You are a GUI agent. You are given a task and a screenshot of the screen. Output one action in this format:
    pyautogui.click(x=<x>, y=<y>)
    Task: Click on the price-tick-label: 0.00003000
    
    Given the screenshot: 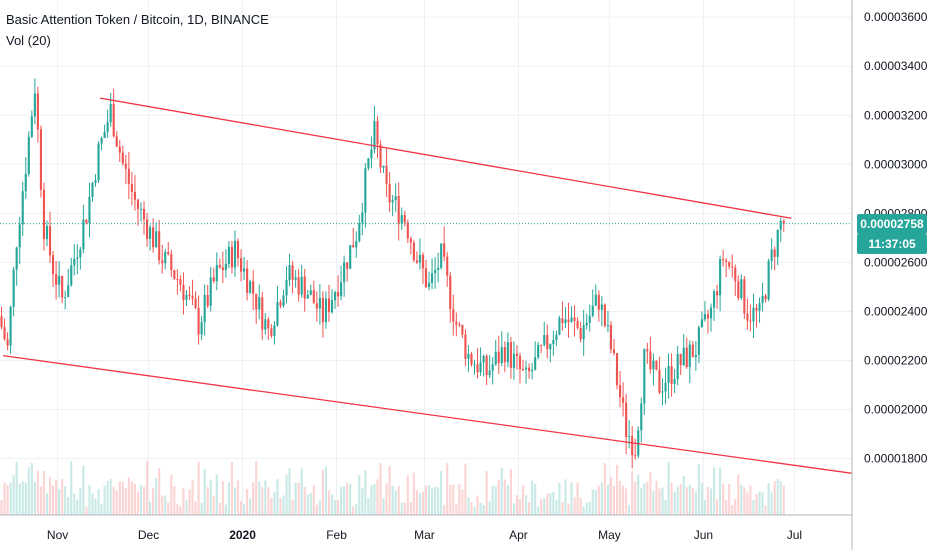 What is the action you would take?
    pyautogui.click(x=896, y=164)
    